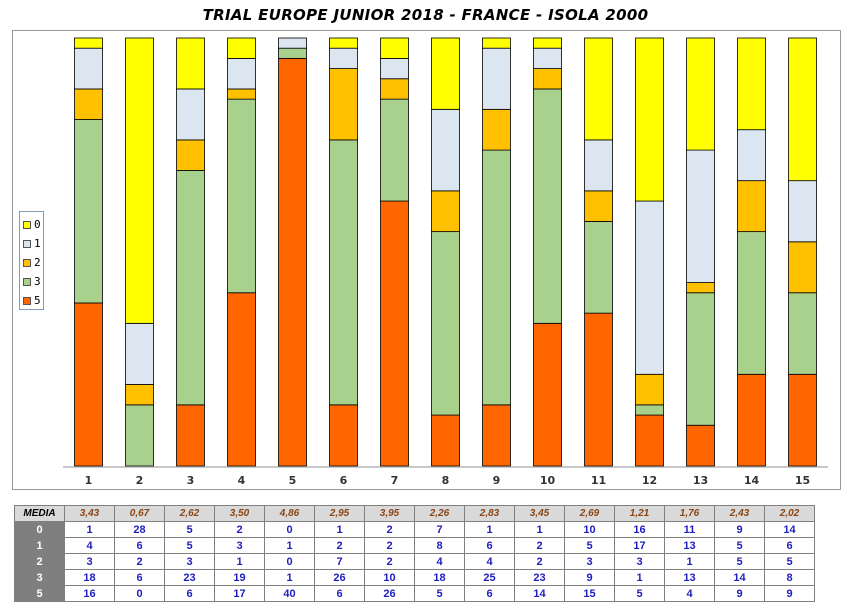 The height and width of the screenshot is (610, 851). I want to click on legend-label: 1, so click(37, 243).